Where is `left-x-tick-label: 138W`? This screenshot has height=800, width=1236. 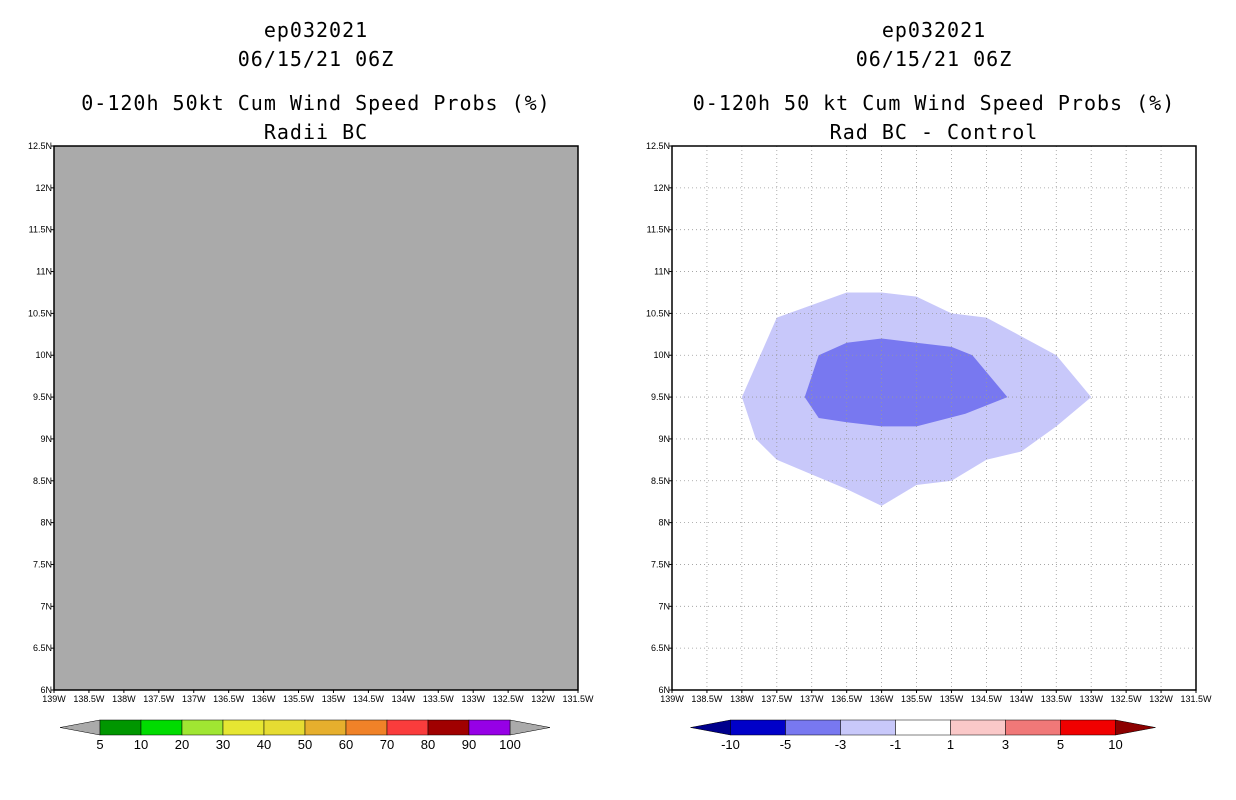 left-x-tick-label: 138W is located at coordinates (124, 699).